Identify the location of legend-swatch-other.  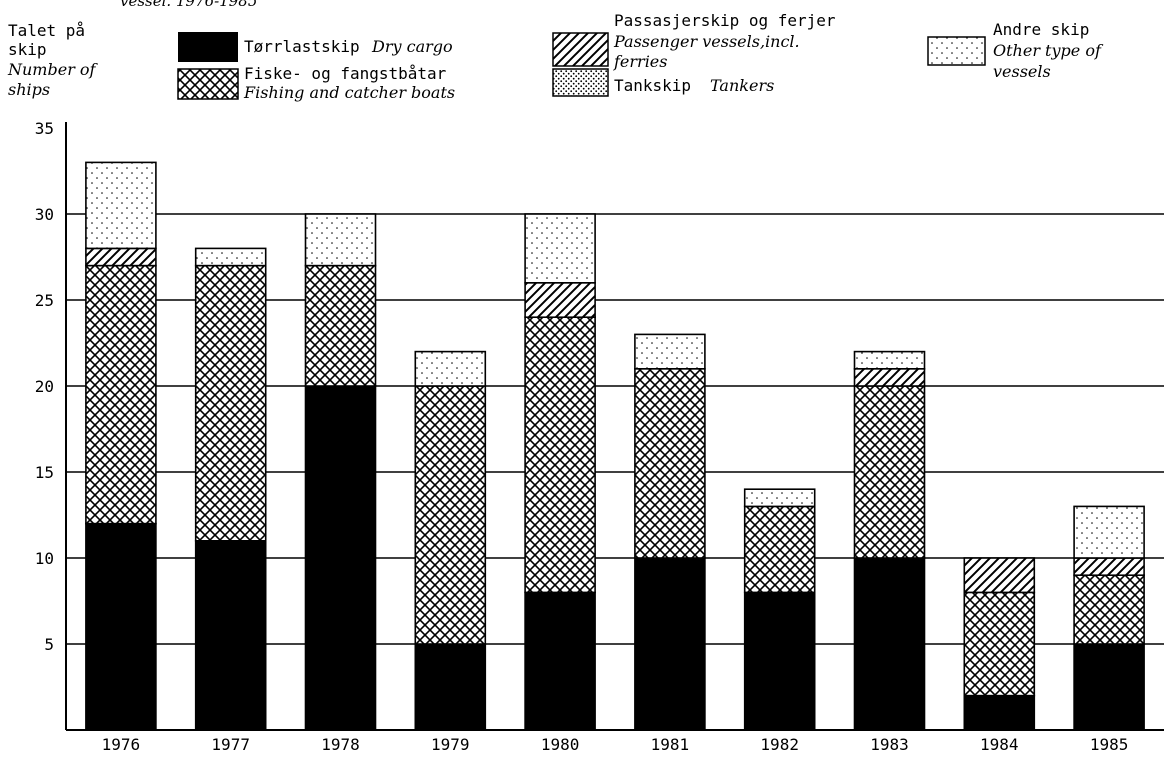
(956, 51).